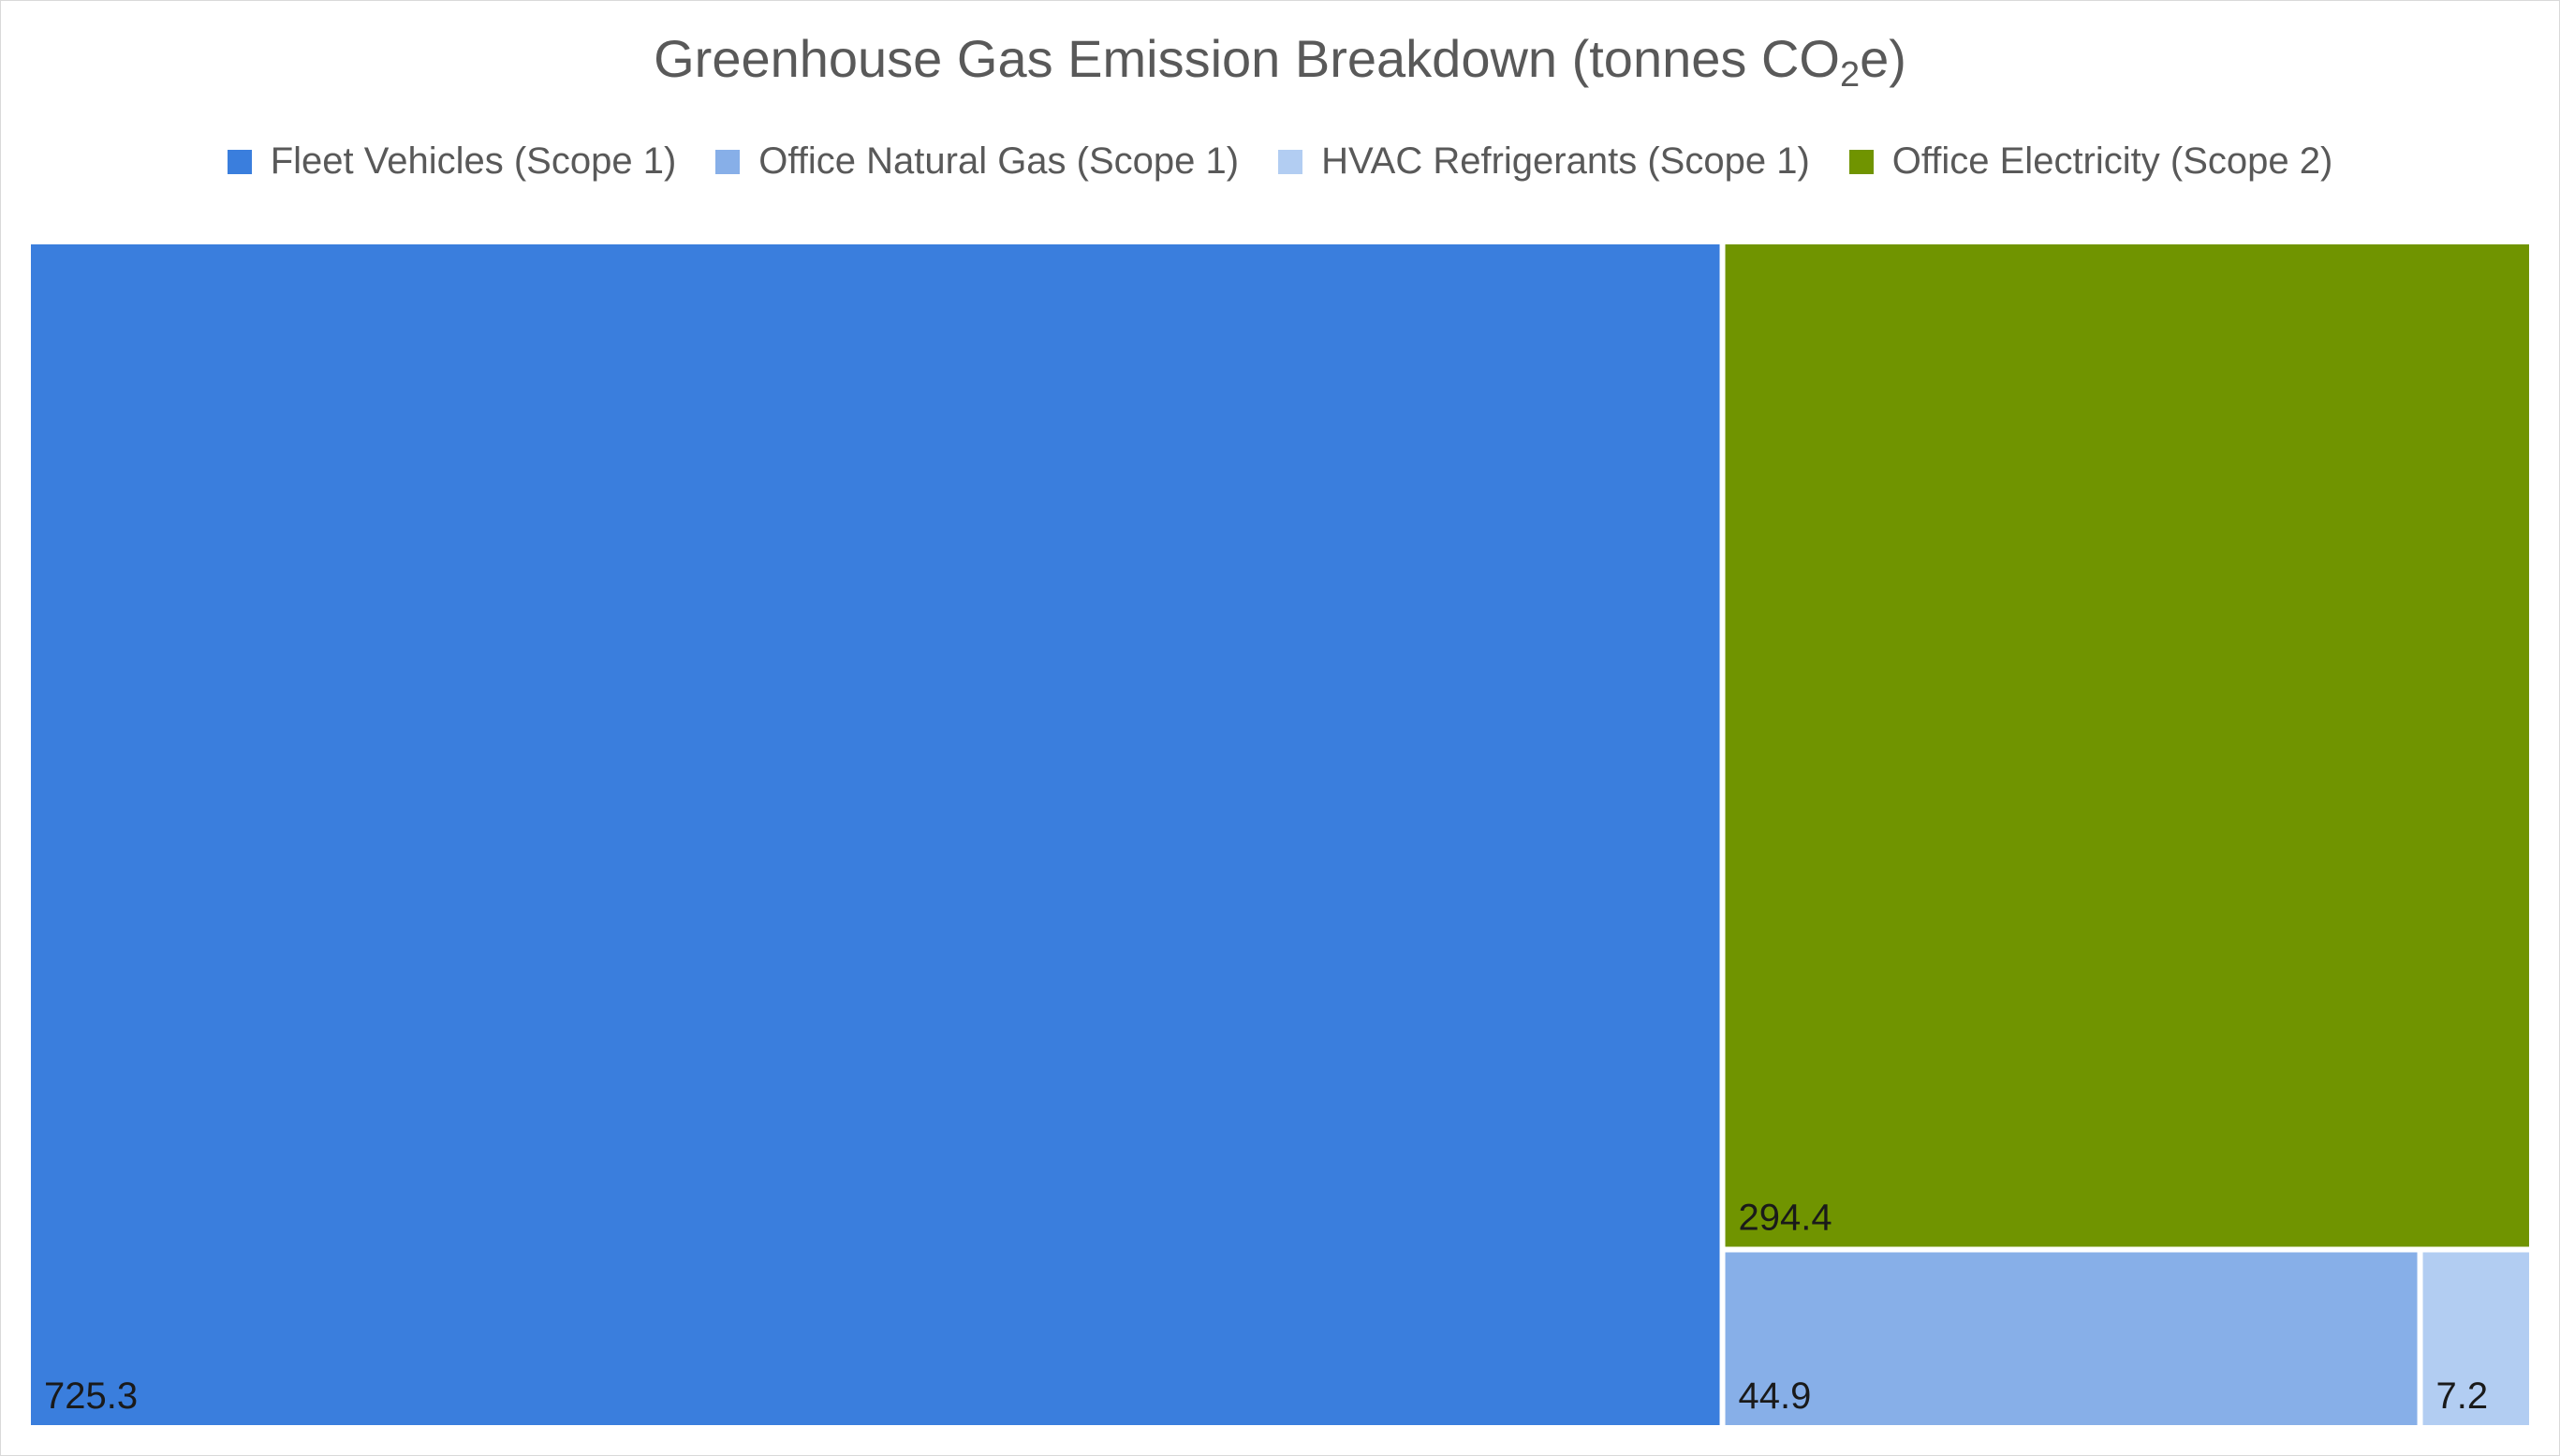  I want to click on legend-label-office-electricity: Office Electricity (Scope 2), so click(2112, 161).